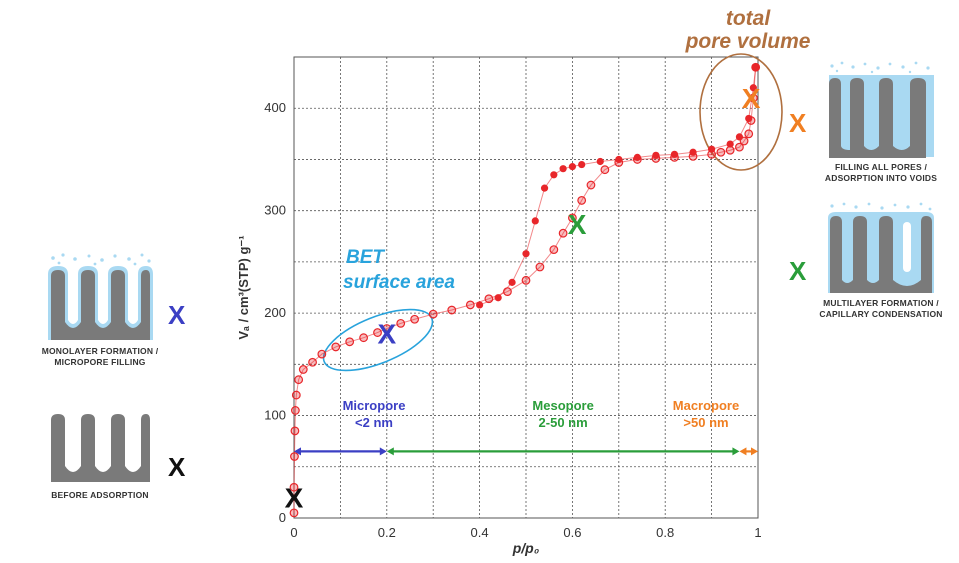  I want to click on multilayer-illustration, so click(881, 247).